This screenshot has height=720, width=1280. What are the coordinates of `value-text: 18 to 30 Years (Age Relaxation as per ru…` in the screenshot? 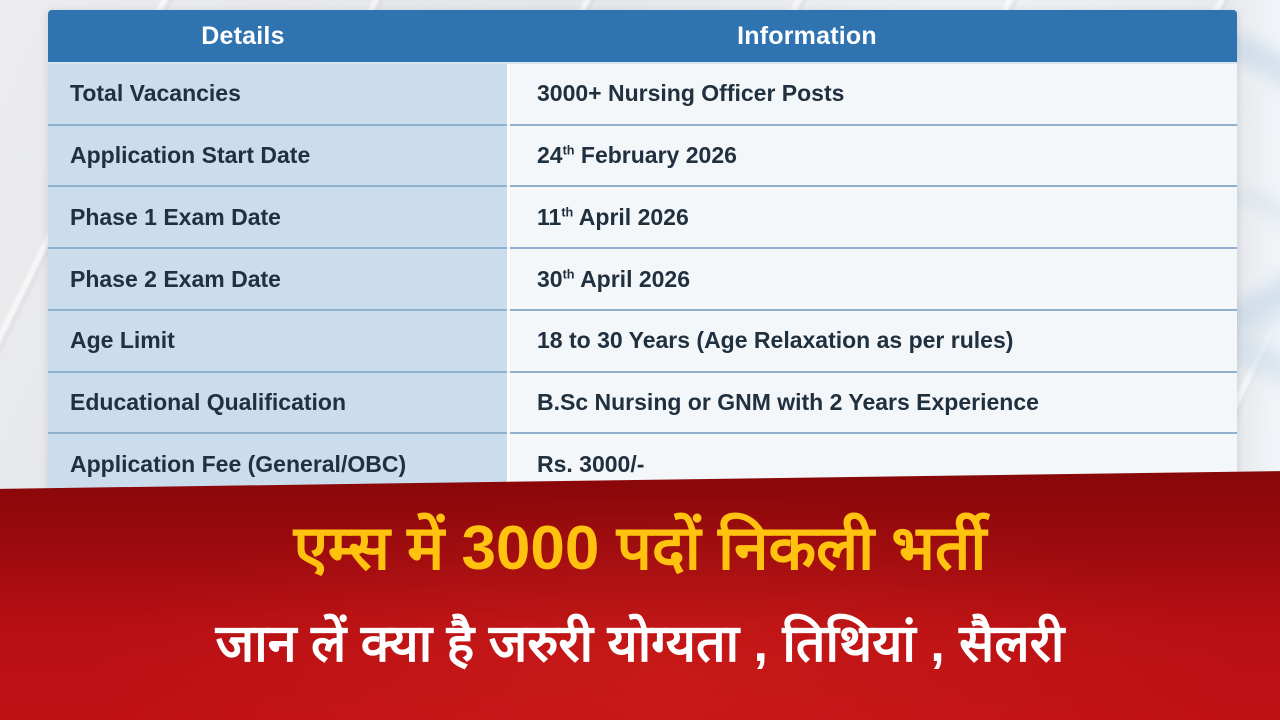 It's located at (775, 340).